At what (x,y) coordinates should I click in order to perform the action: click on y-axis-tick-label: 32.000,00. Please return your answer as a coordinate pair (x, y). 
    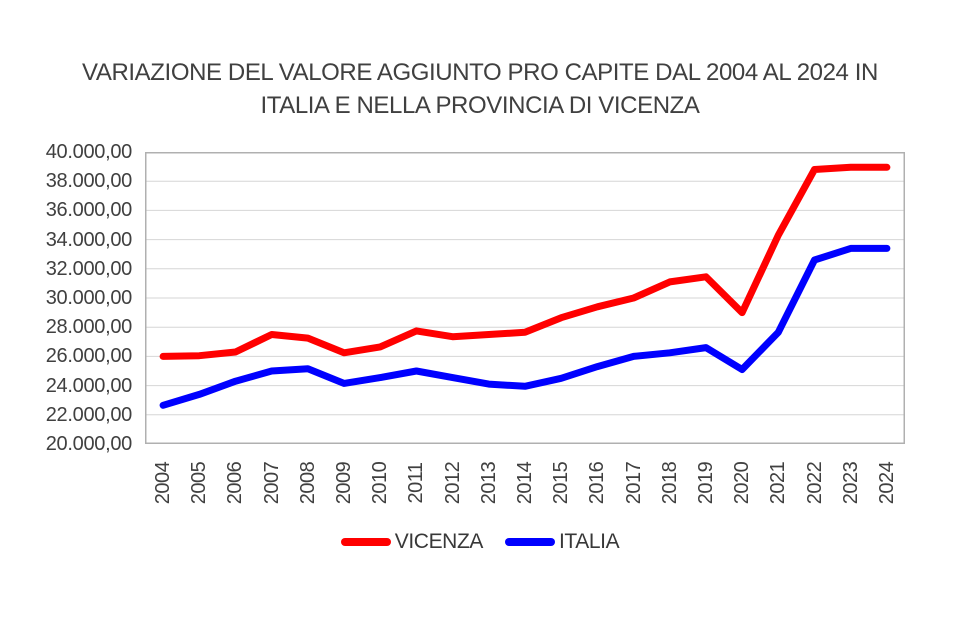
    Looking at the image, I should click on (89, 268).